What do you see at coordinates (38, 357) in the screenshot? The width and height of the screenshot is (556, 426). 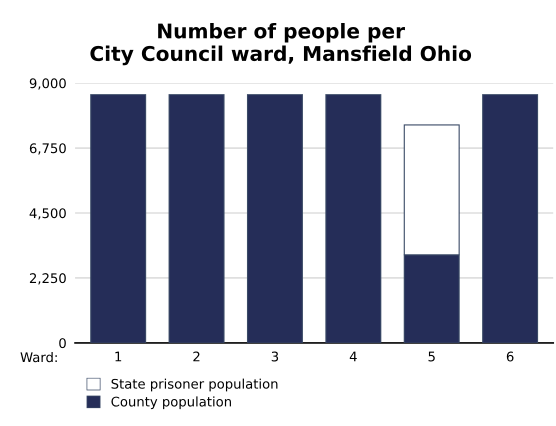 I see `x-axis-title: Ward:` at bounding box center [38, 357].